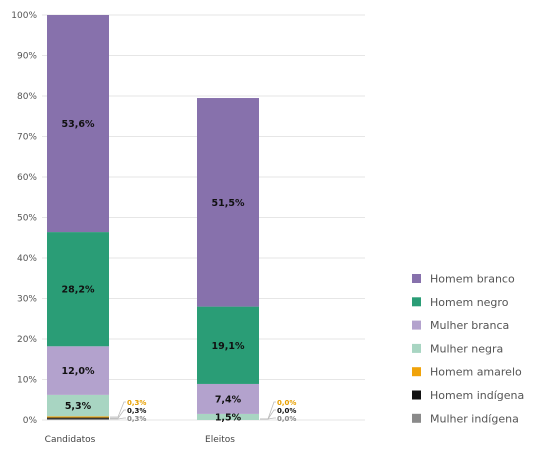 This screenshot has width=552, height=454. I want to click on y-tick-label: 30%, so click(27, 300).